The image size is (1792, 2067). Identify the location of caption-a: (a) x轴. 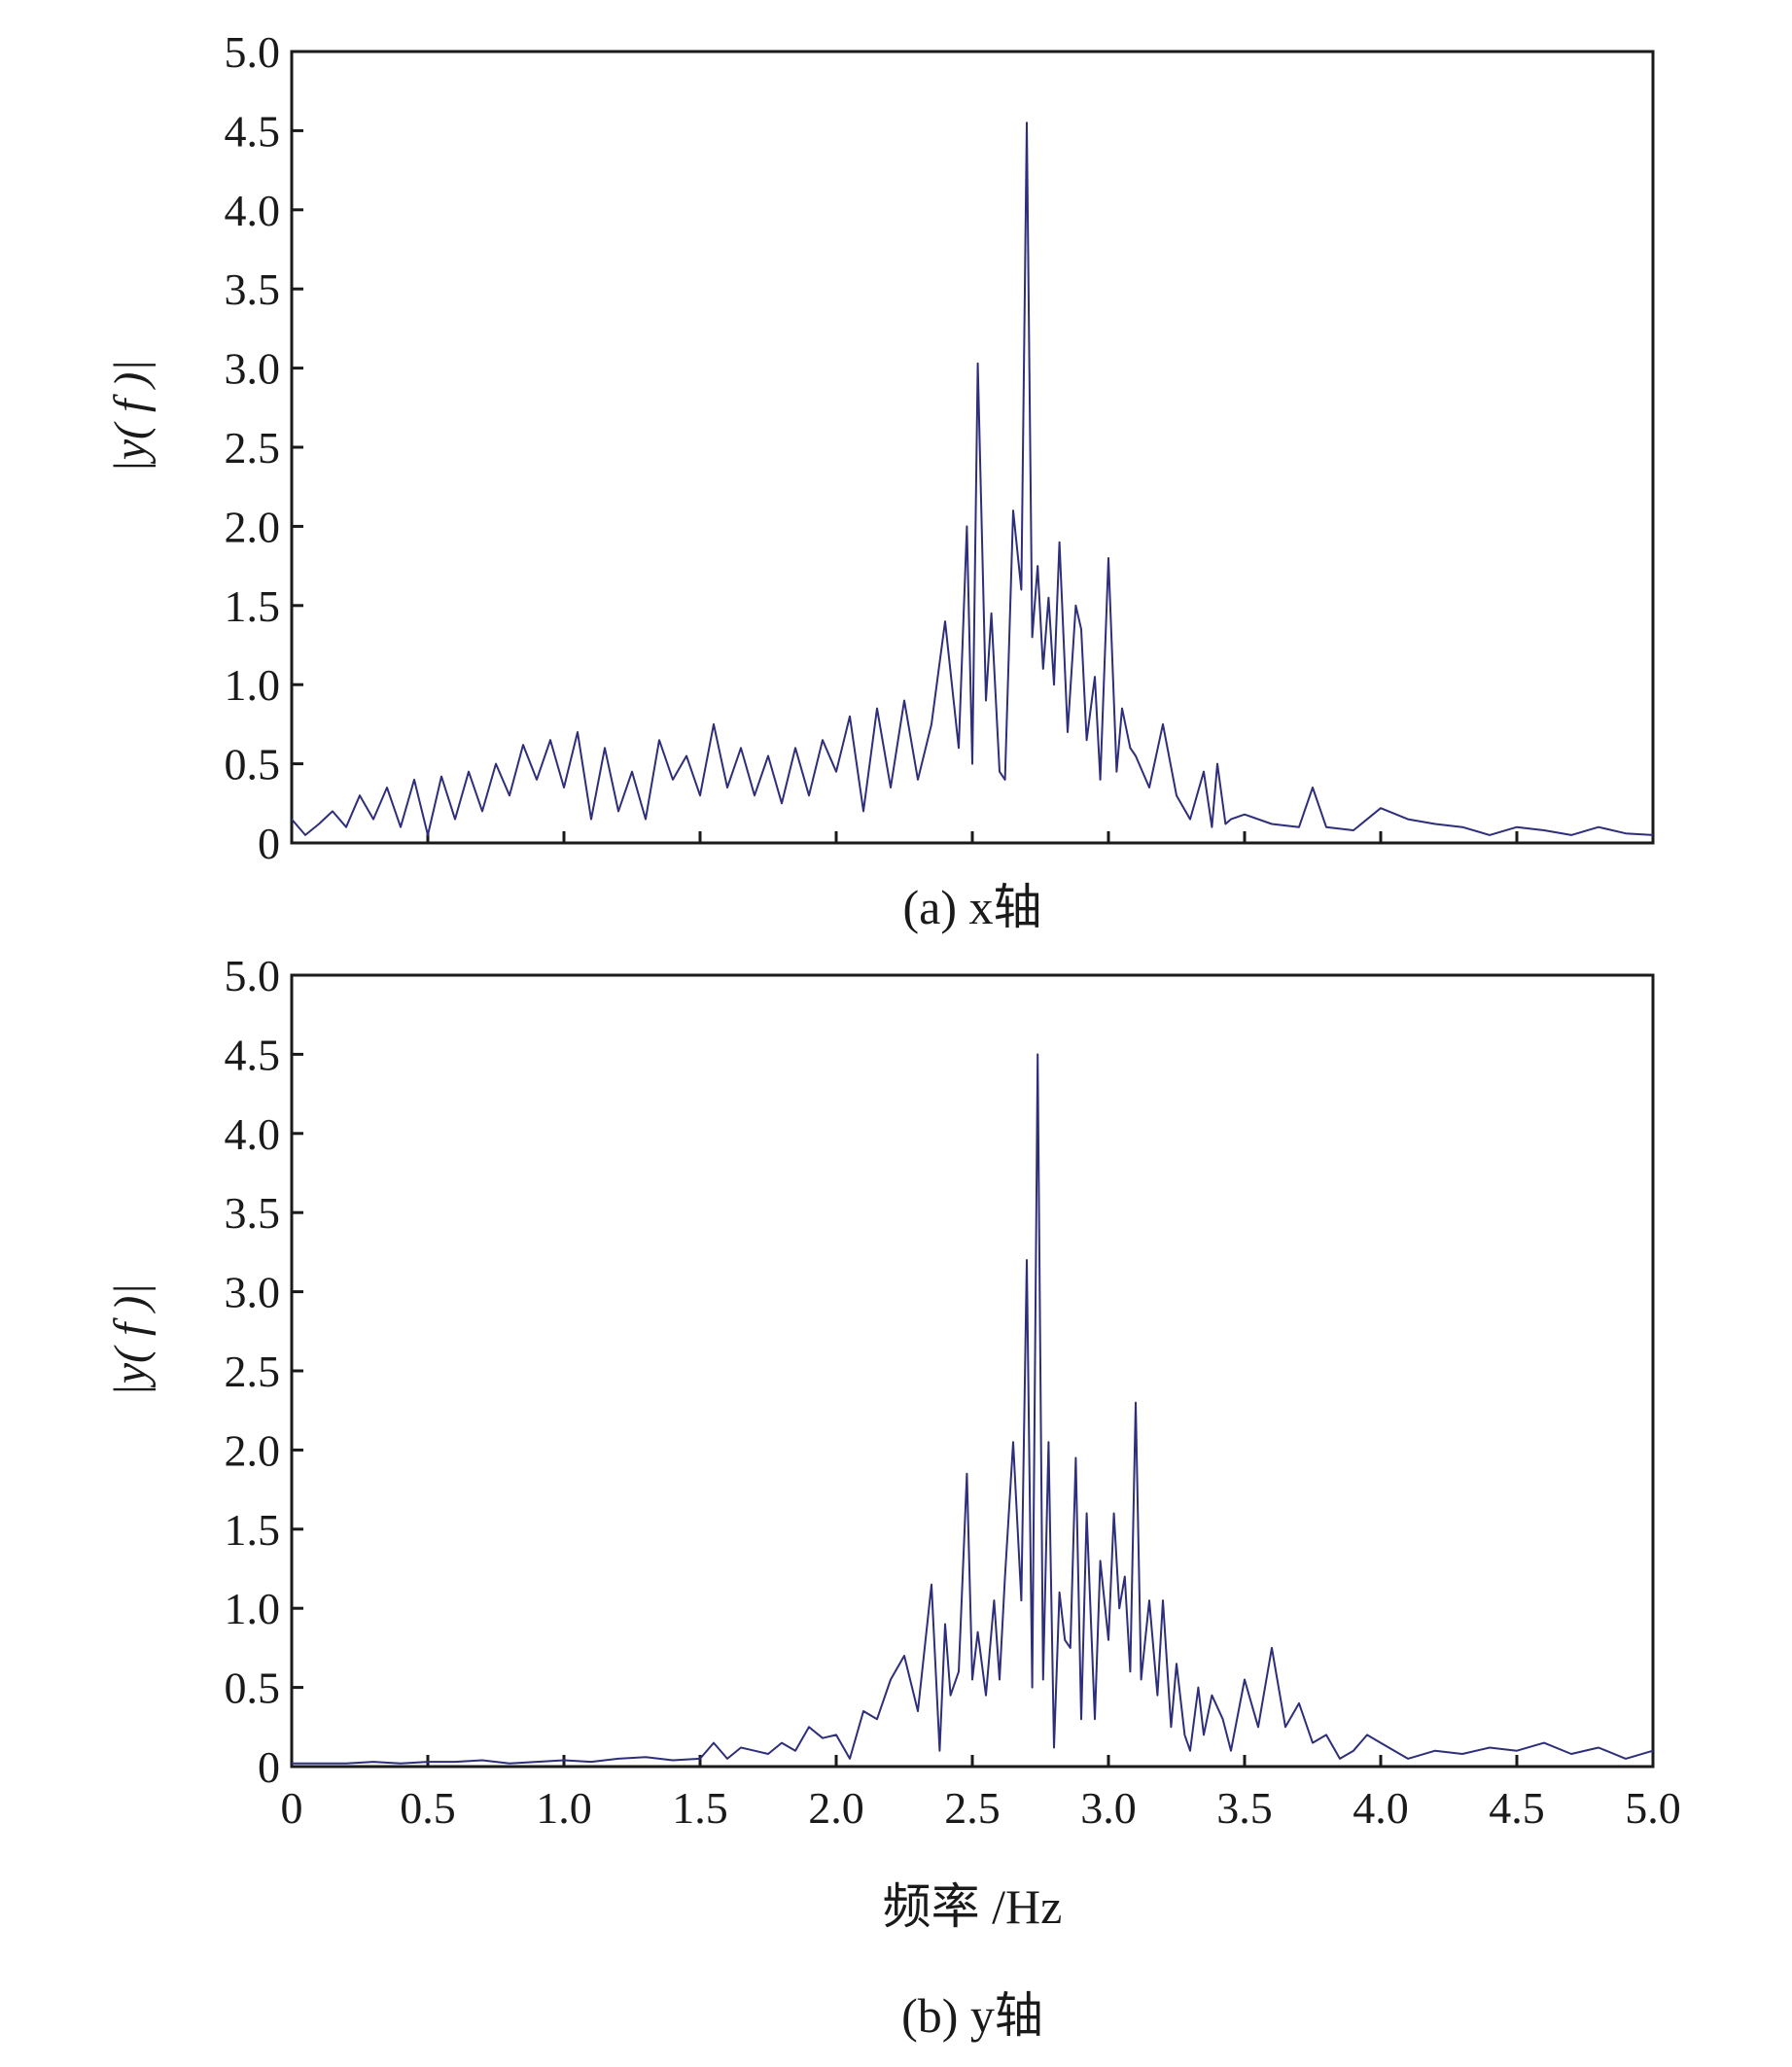
(972, 907).